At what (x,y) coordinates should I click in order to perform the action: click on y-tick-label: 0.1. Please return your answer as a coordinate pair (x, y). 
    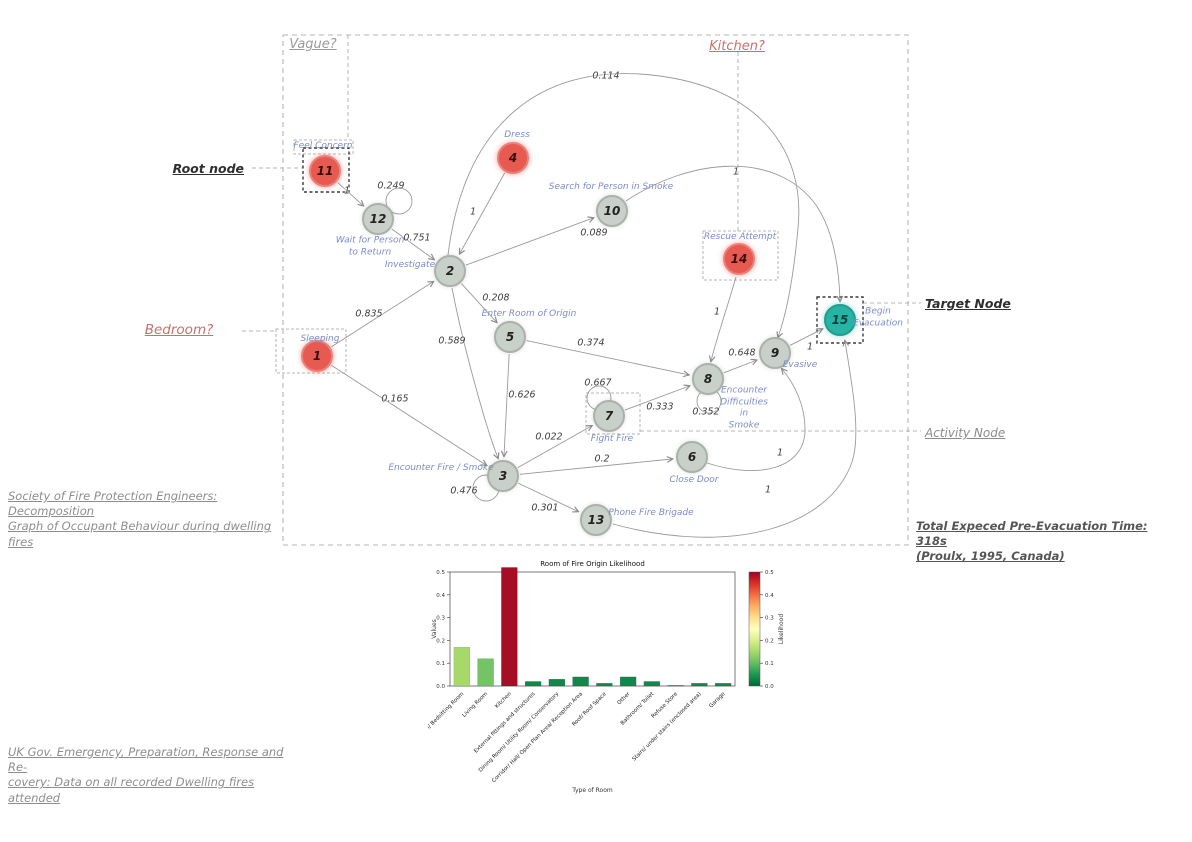
    Looking at the image, I should click on (440, 664).